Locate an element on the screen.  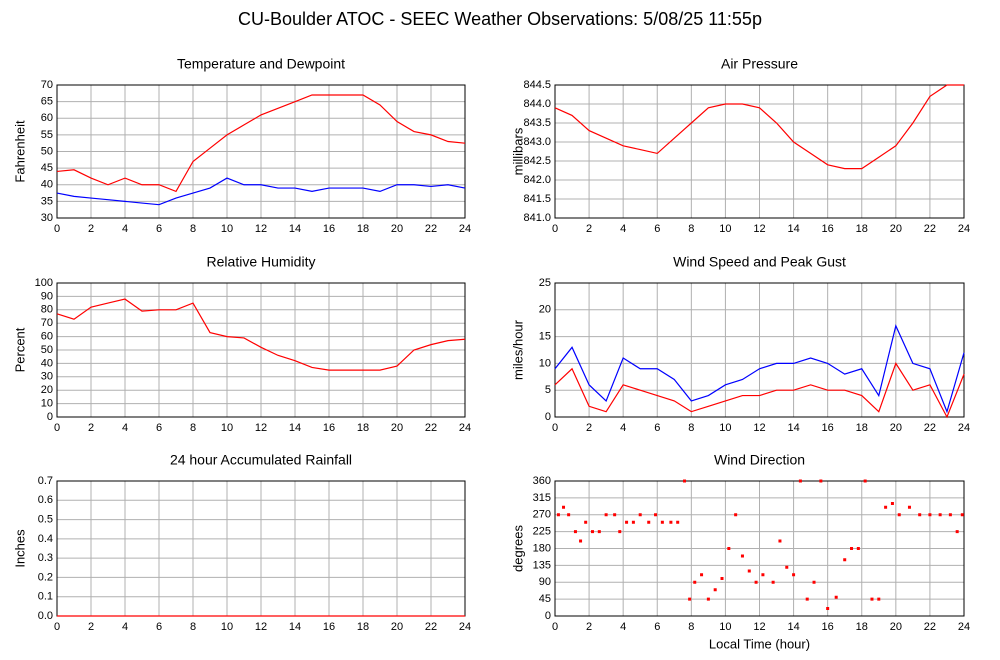
y-tick-label: 40 is located at coordinates (47, 185).